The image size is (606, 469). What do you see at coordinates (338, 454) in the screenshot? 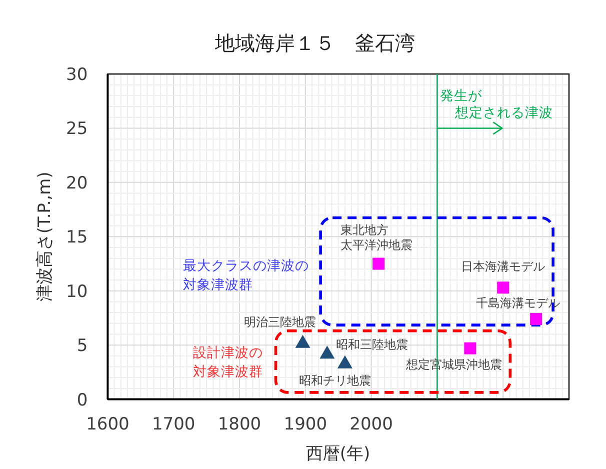
I see `x-axis-title: 西暦(年)` at bounding box center [338, 454].